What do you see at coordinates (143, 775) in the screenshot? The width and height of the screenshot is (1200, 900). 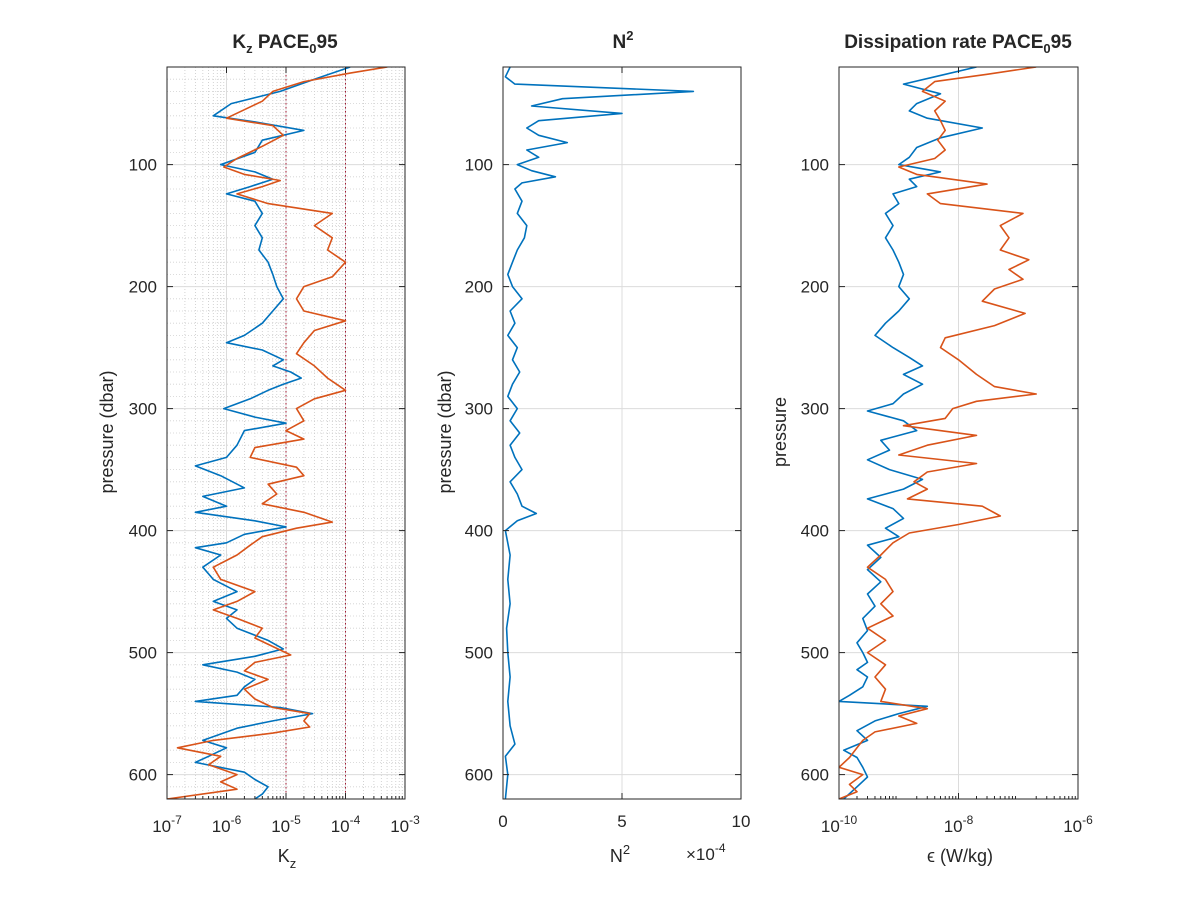 I see `kz-y-tick-label: 600` at bounding box center [143, 775].